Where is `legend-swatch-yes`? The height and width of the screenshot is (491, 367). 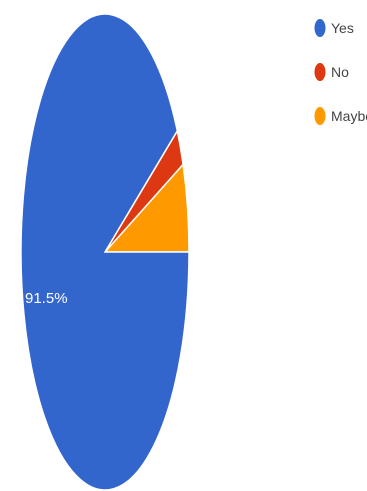 legend-swatch-yes is located at coordinates (320, 28).